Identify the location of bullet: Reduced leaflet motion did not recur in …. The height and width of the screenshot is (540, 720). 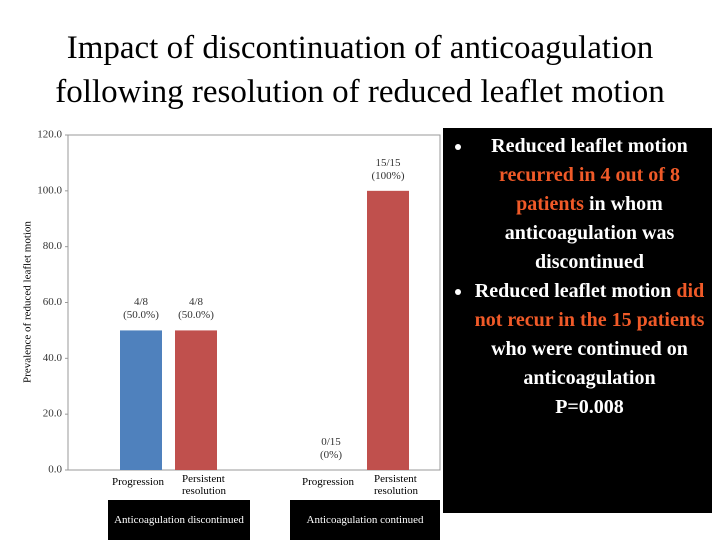
(589, 335).